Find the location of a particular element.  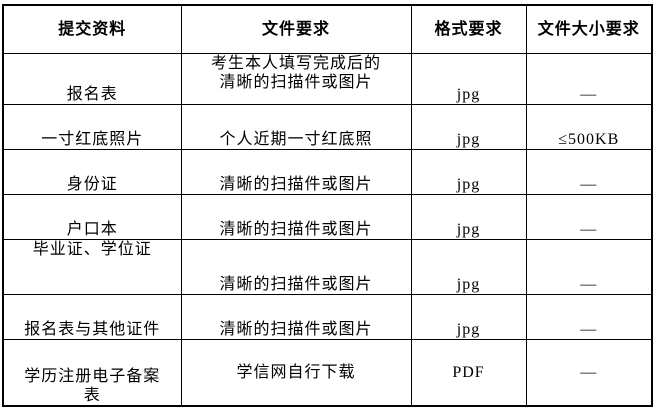

table-row: 户口本 清晰的扫描件或图片 jpg — is located at coordinates (327, 216).